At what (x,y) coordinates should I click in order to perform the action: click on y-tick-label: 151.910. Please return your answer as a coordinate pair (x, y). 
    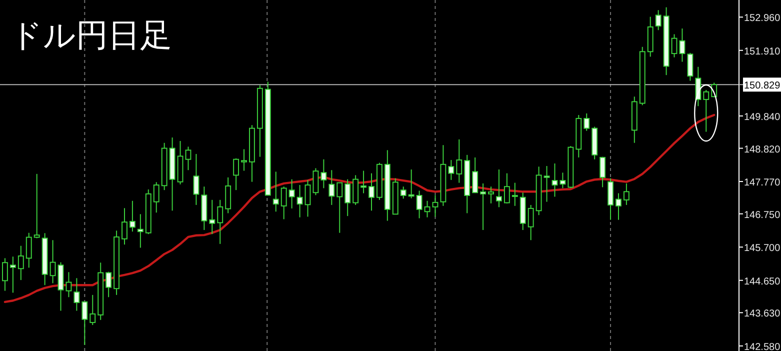
    Looking at the image, I should click on (762, 52).